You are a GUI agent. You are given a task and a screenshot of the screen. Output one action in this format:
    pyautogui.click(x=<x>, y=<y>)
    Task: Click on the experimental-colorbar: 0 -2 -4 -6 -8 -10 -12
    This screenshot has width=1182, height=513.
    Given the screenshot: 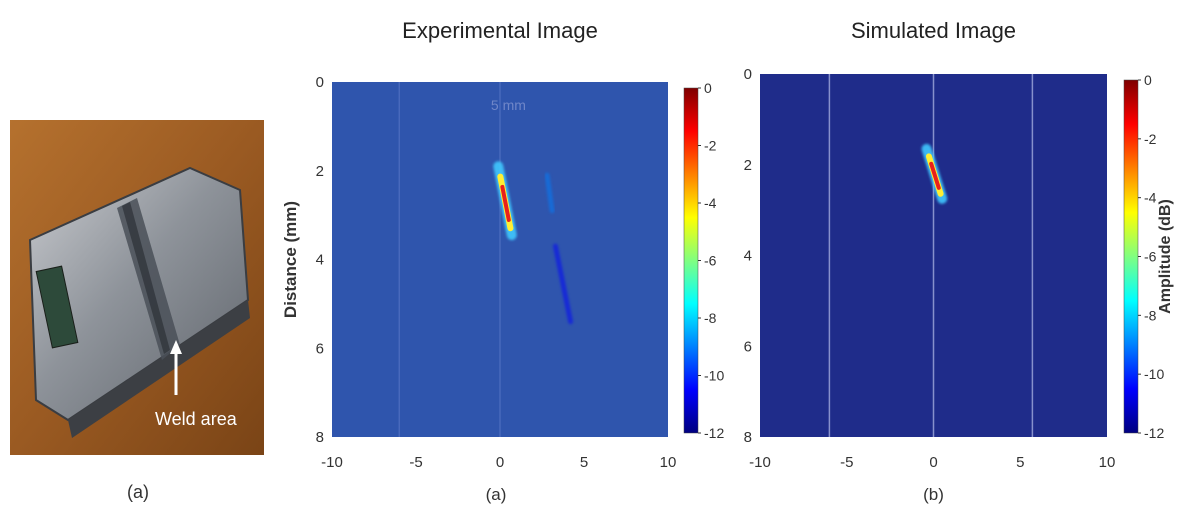 What is the action you would take?
    pyautogui.click(x=703, y=260)
    